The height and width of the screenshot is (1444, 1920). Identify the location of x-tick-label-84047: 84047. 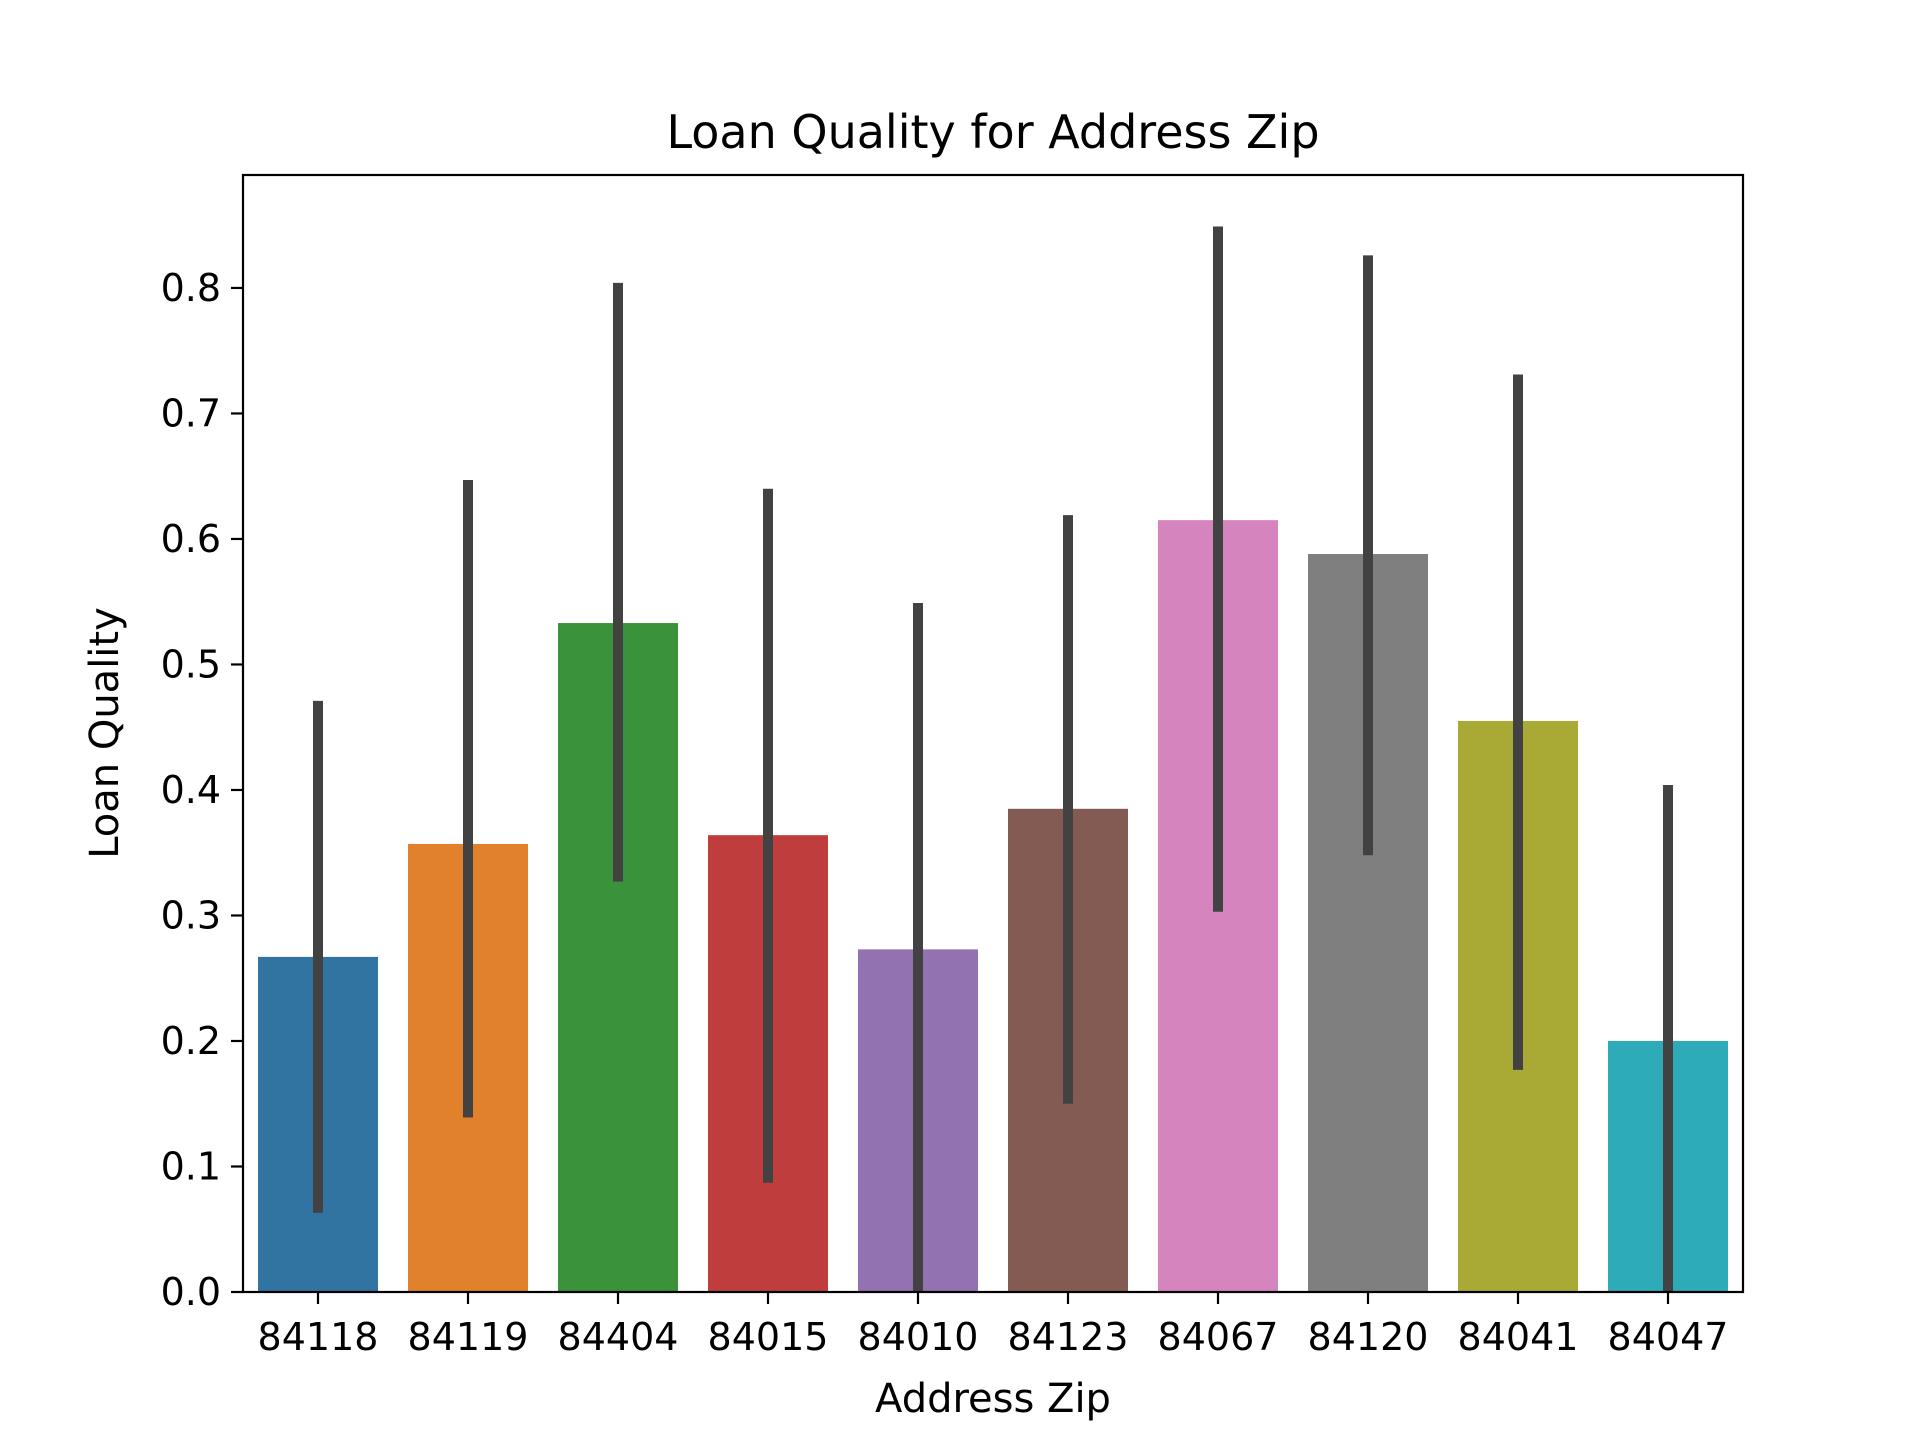
(1668, 1337).